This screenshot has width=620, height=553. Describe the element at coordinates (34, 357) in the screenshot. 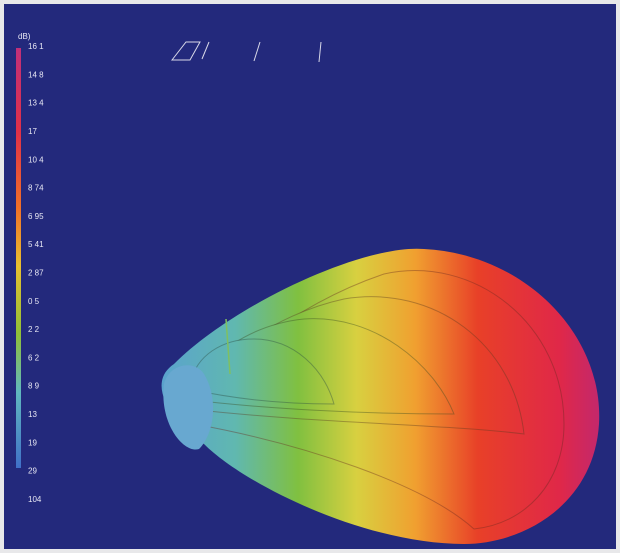

I see `colorbar-label: 6 2` at that location.